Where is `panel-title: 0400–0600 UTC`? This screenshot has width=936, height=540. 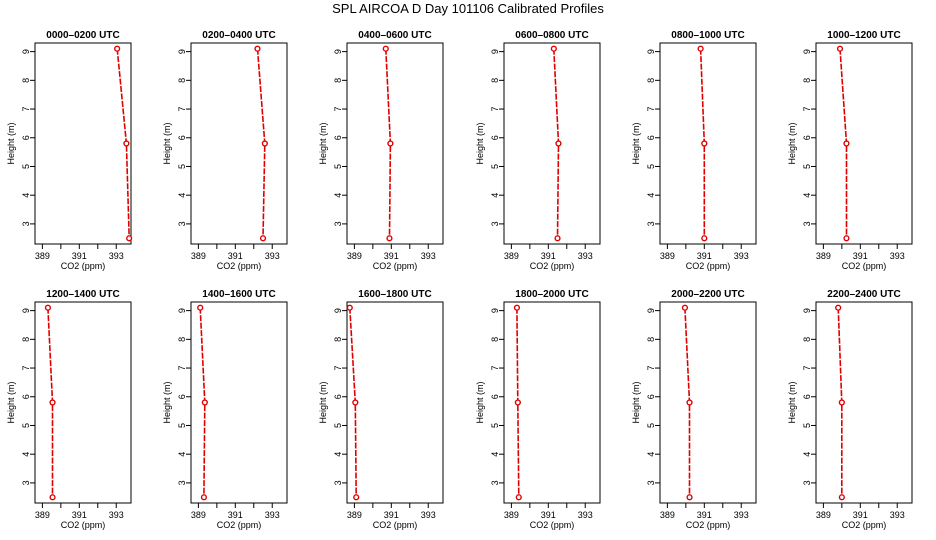
panel-title: 0400–0600 UTC is located at coordinates (394, 35).